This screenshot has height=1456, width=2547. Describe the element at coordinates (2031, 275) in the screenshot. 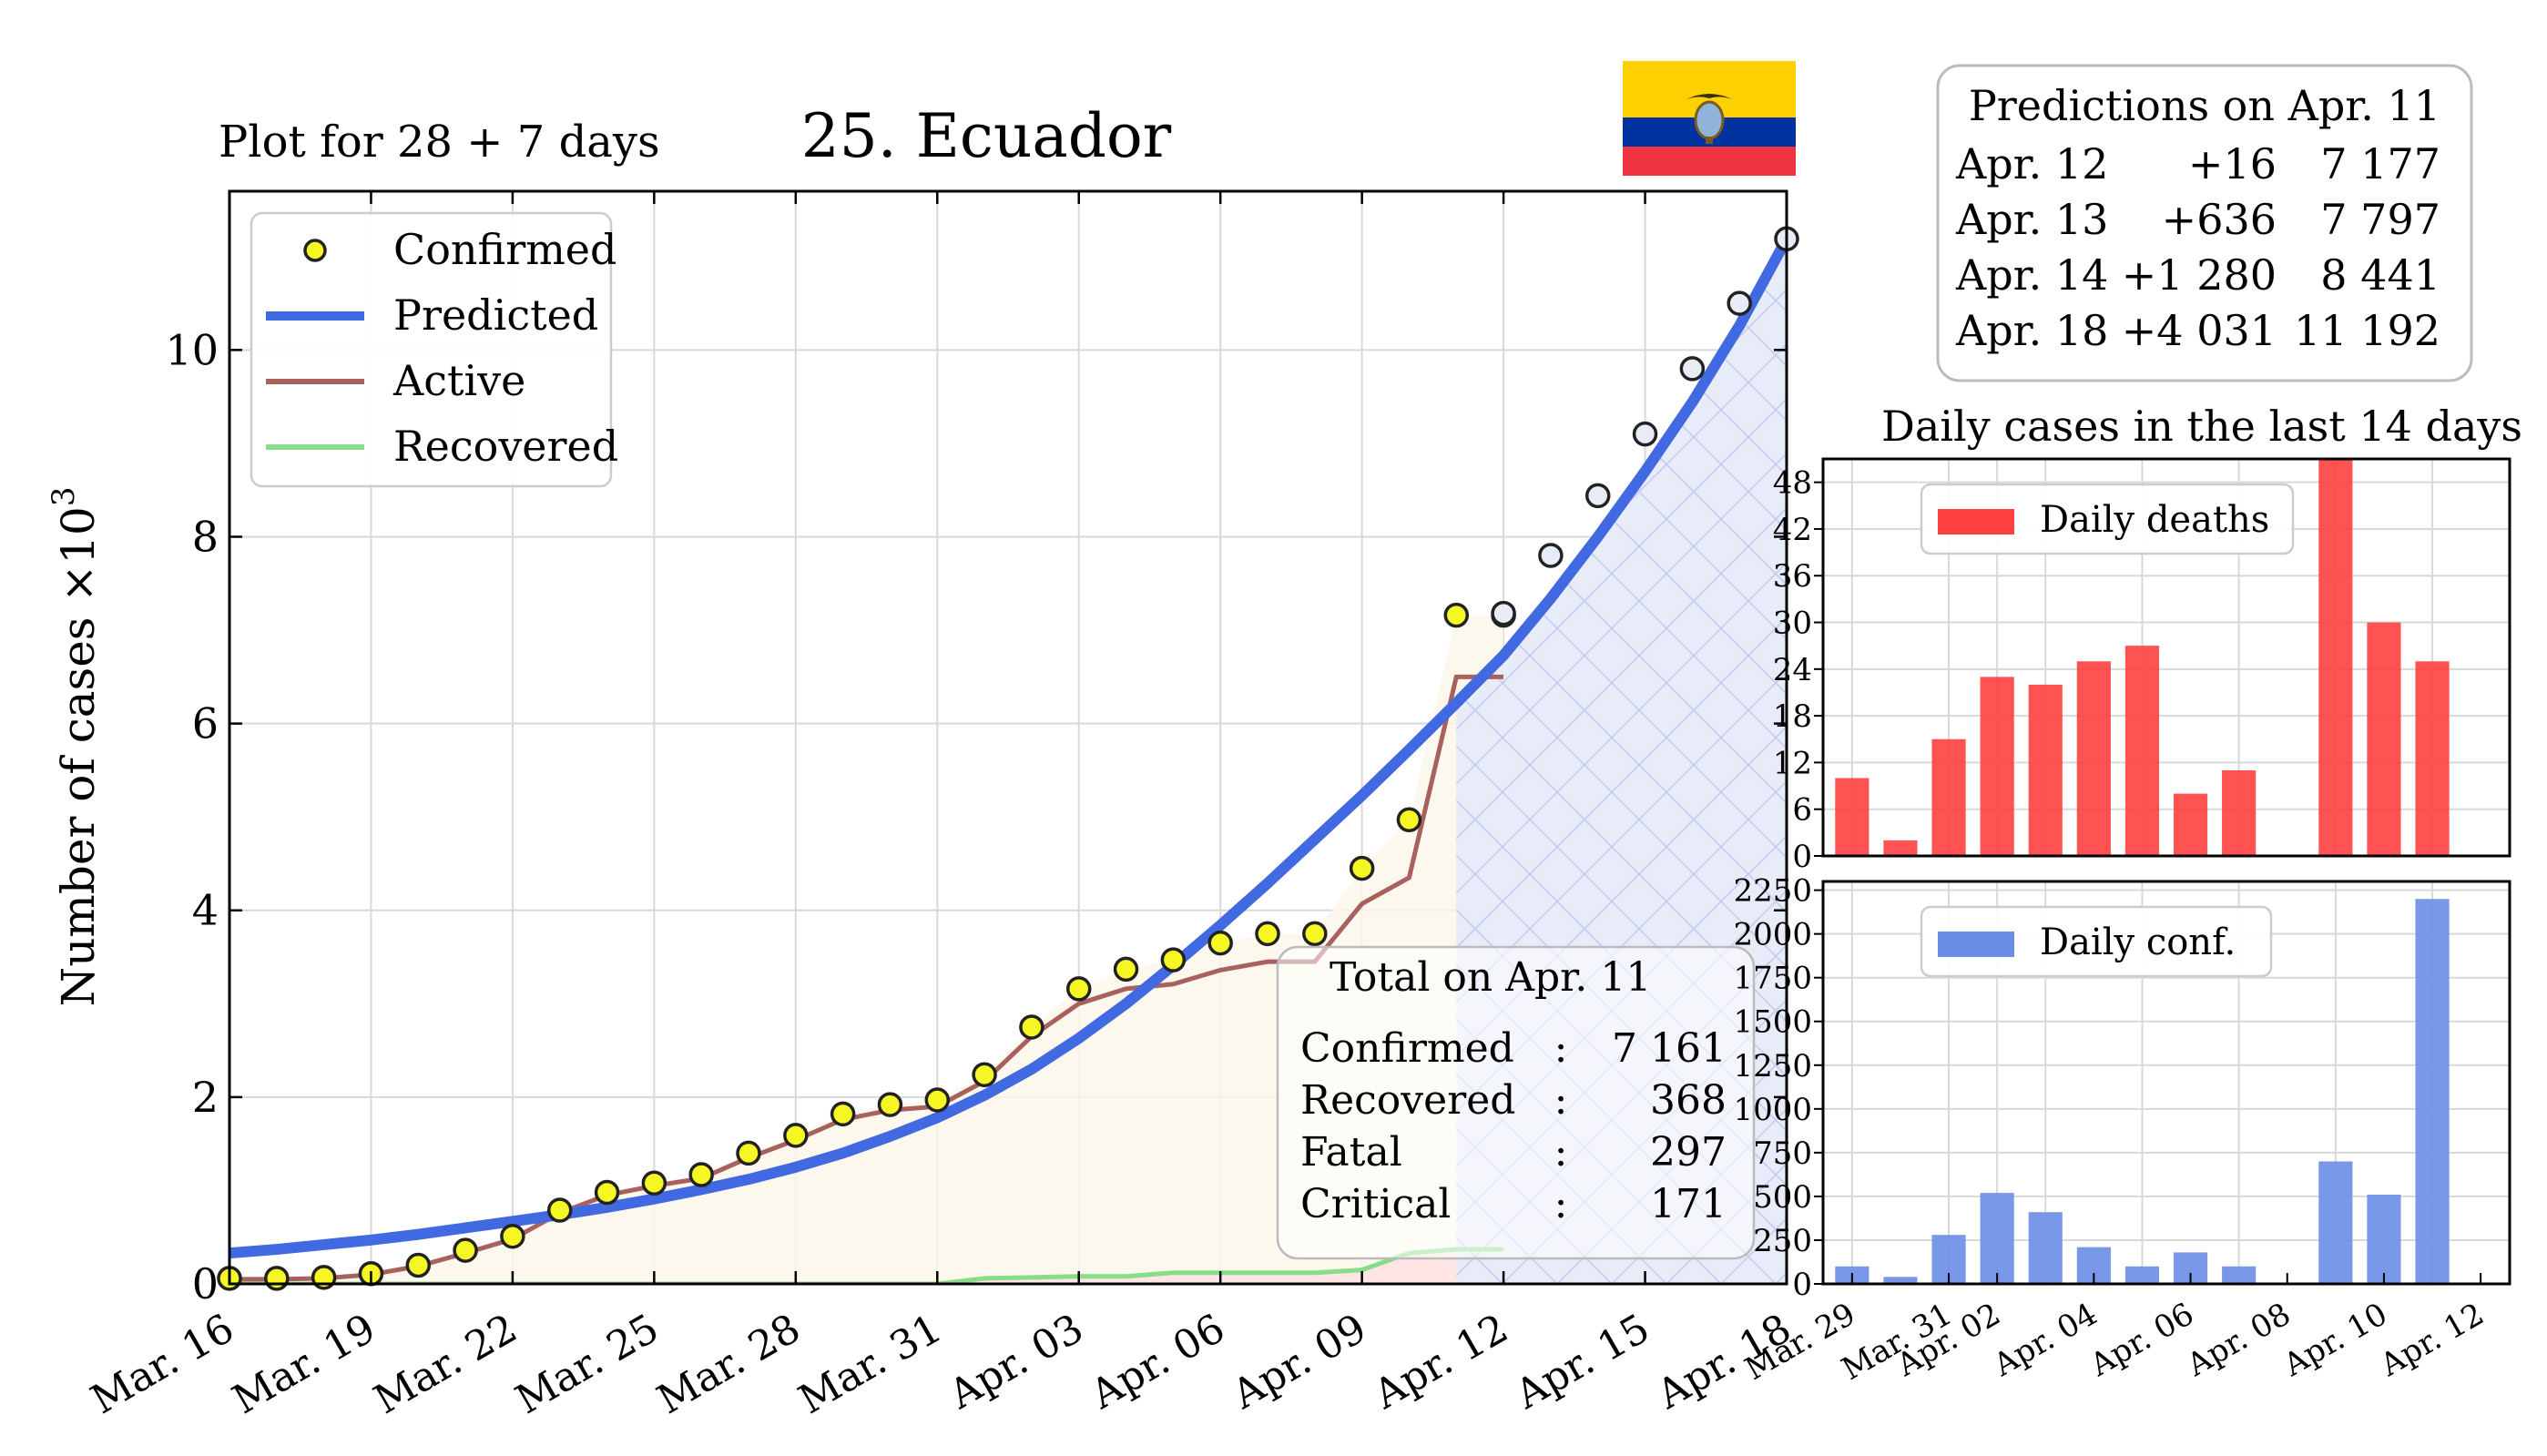

I see `prediction-date: Apr. 14` at that location.